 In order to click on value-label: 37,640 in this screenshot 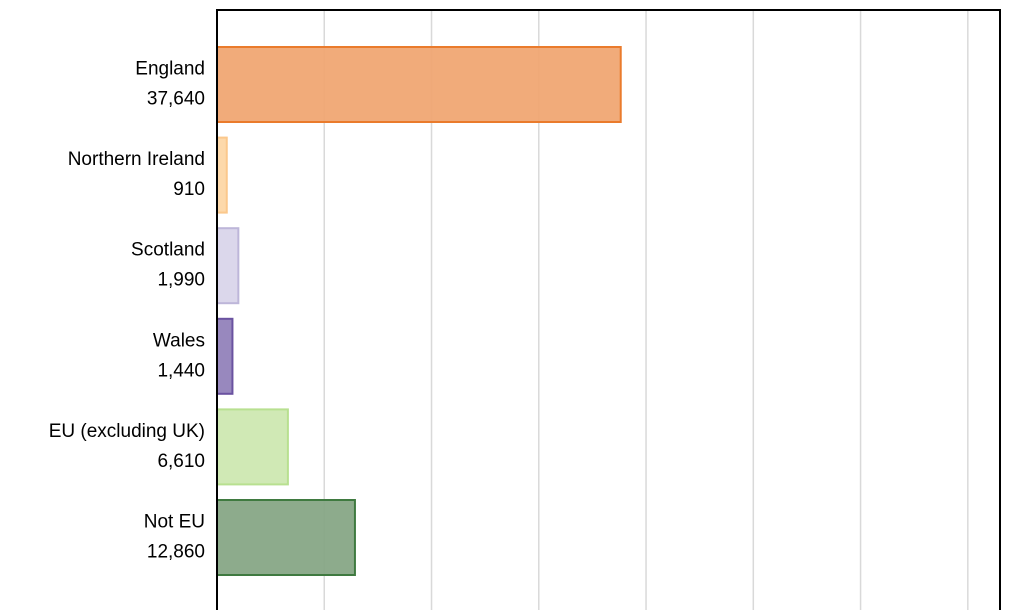, I will do `click(176, 99)`.